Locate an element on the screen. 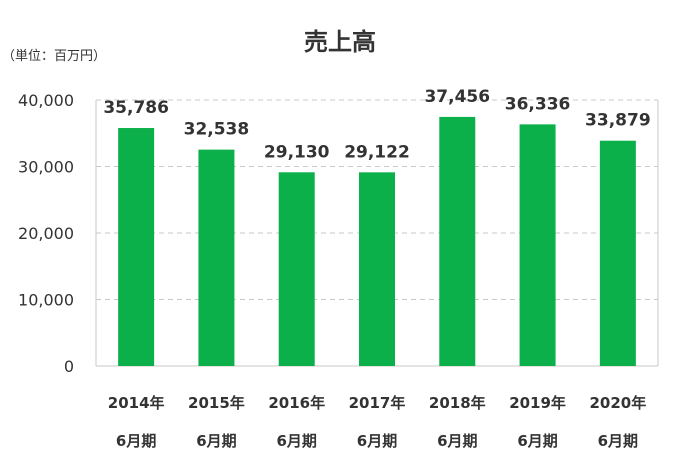  data-label: 29,130 is located at coordinates (297, 152).